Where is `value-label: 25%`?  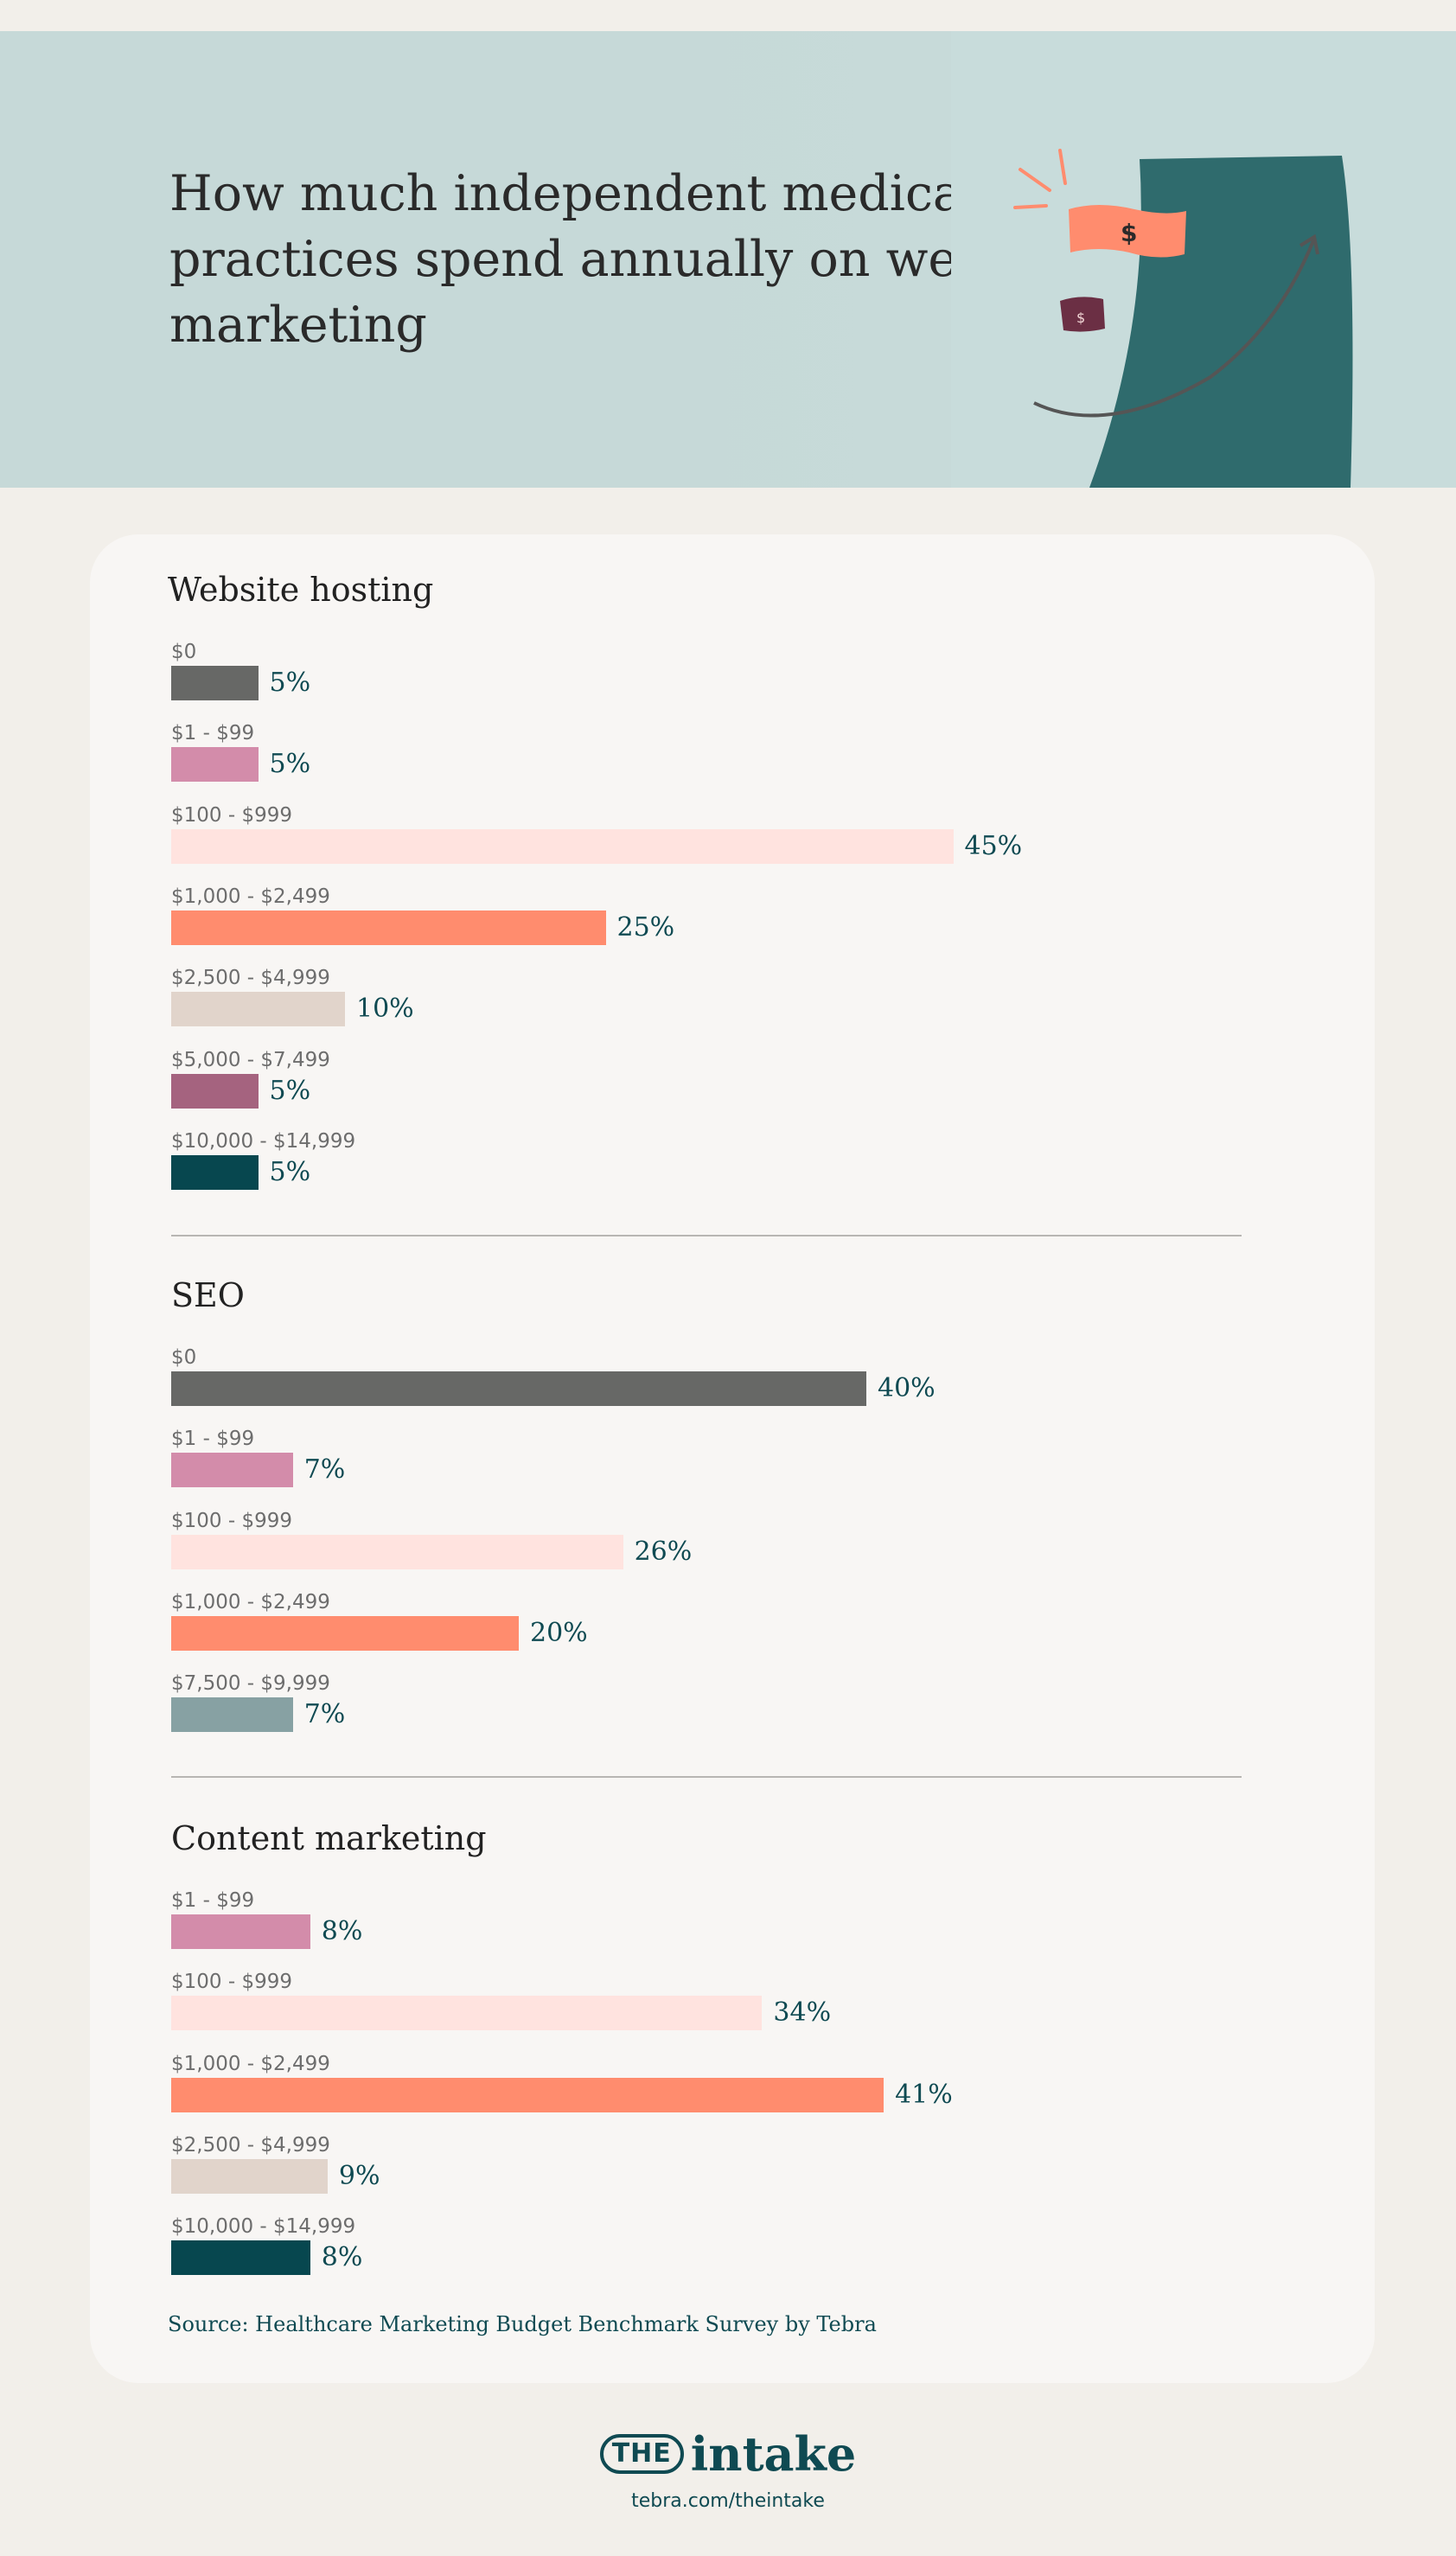 value-label: 25% is located at coordinates (645, 927).